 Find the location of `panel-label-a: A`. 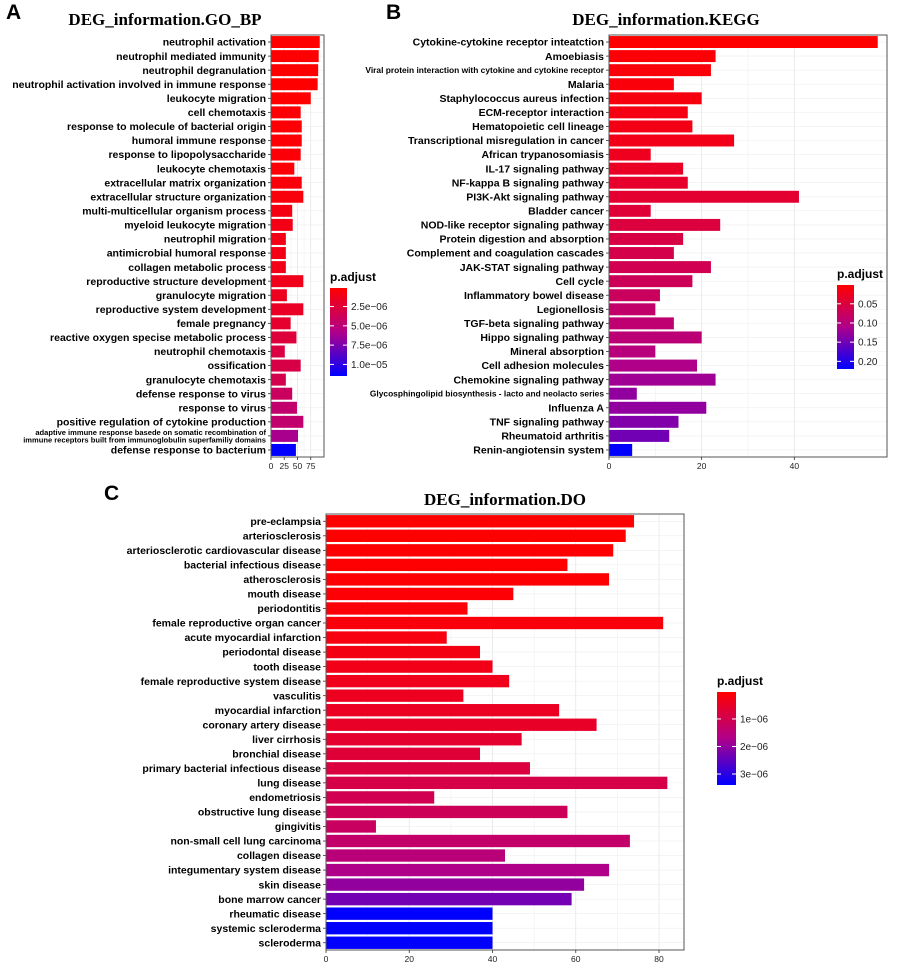

panel-label-a: A is located at coordinates (13, 12).